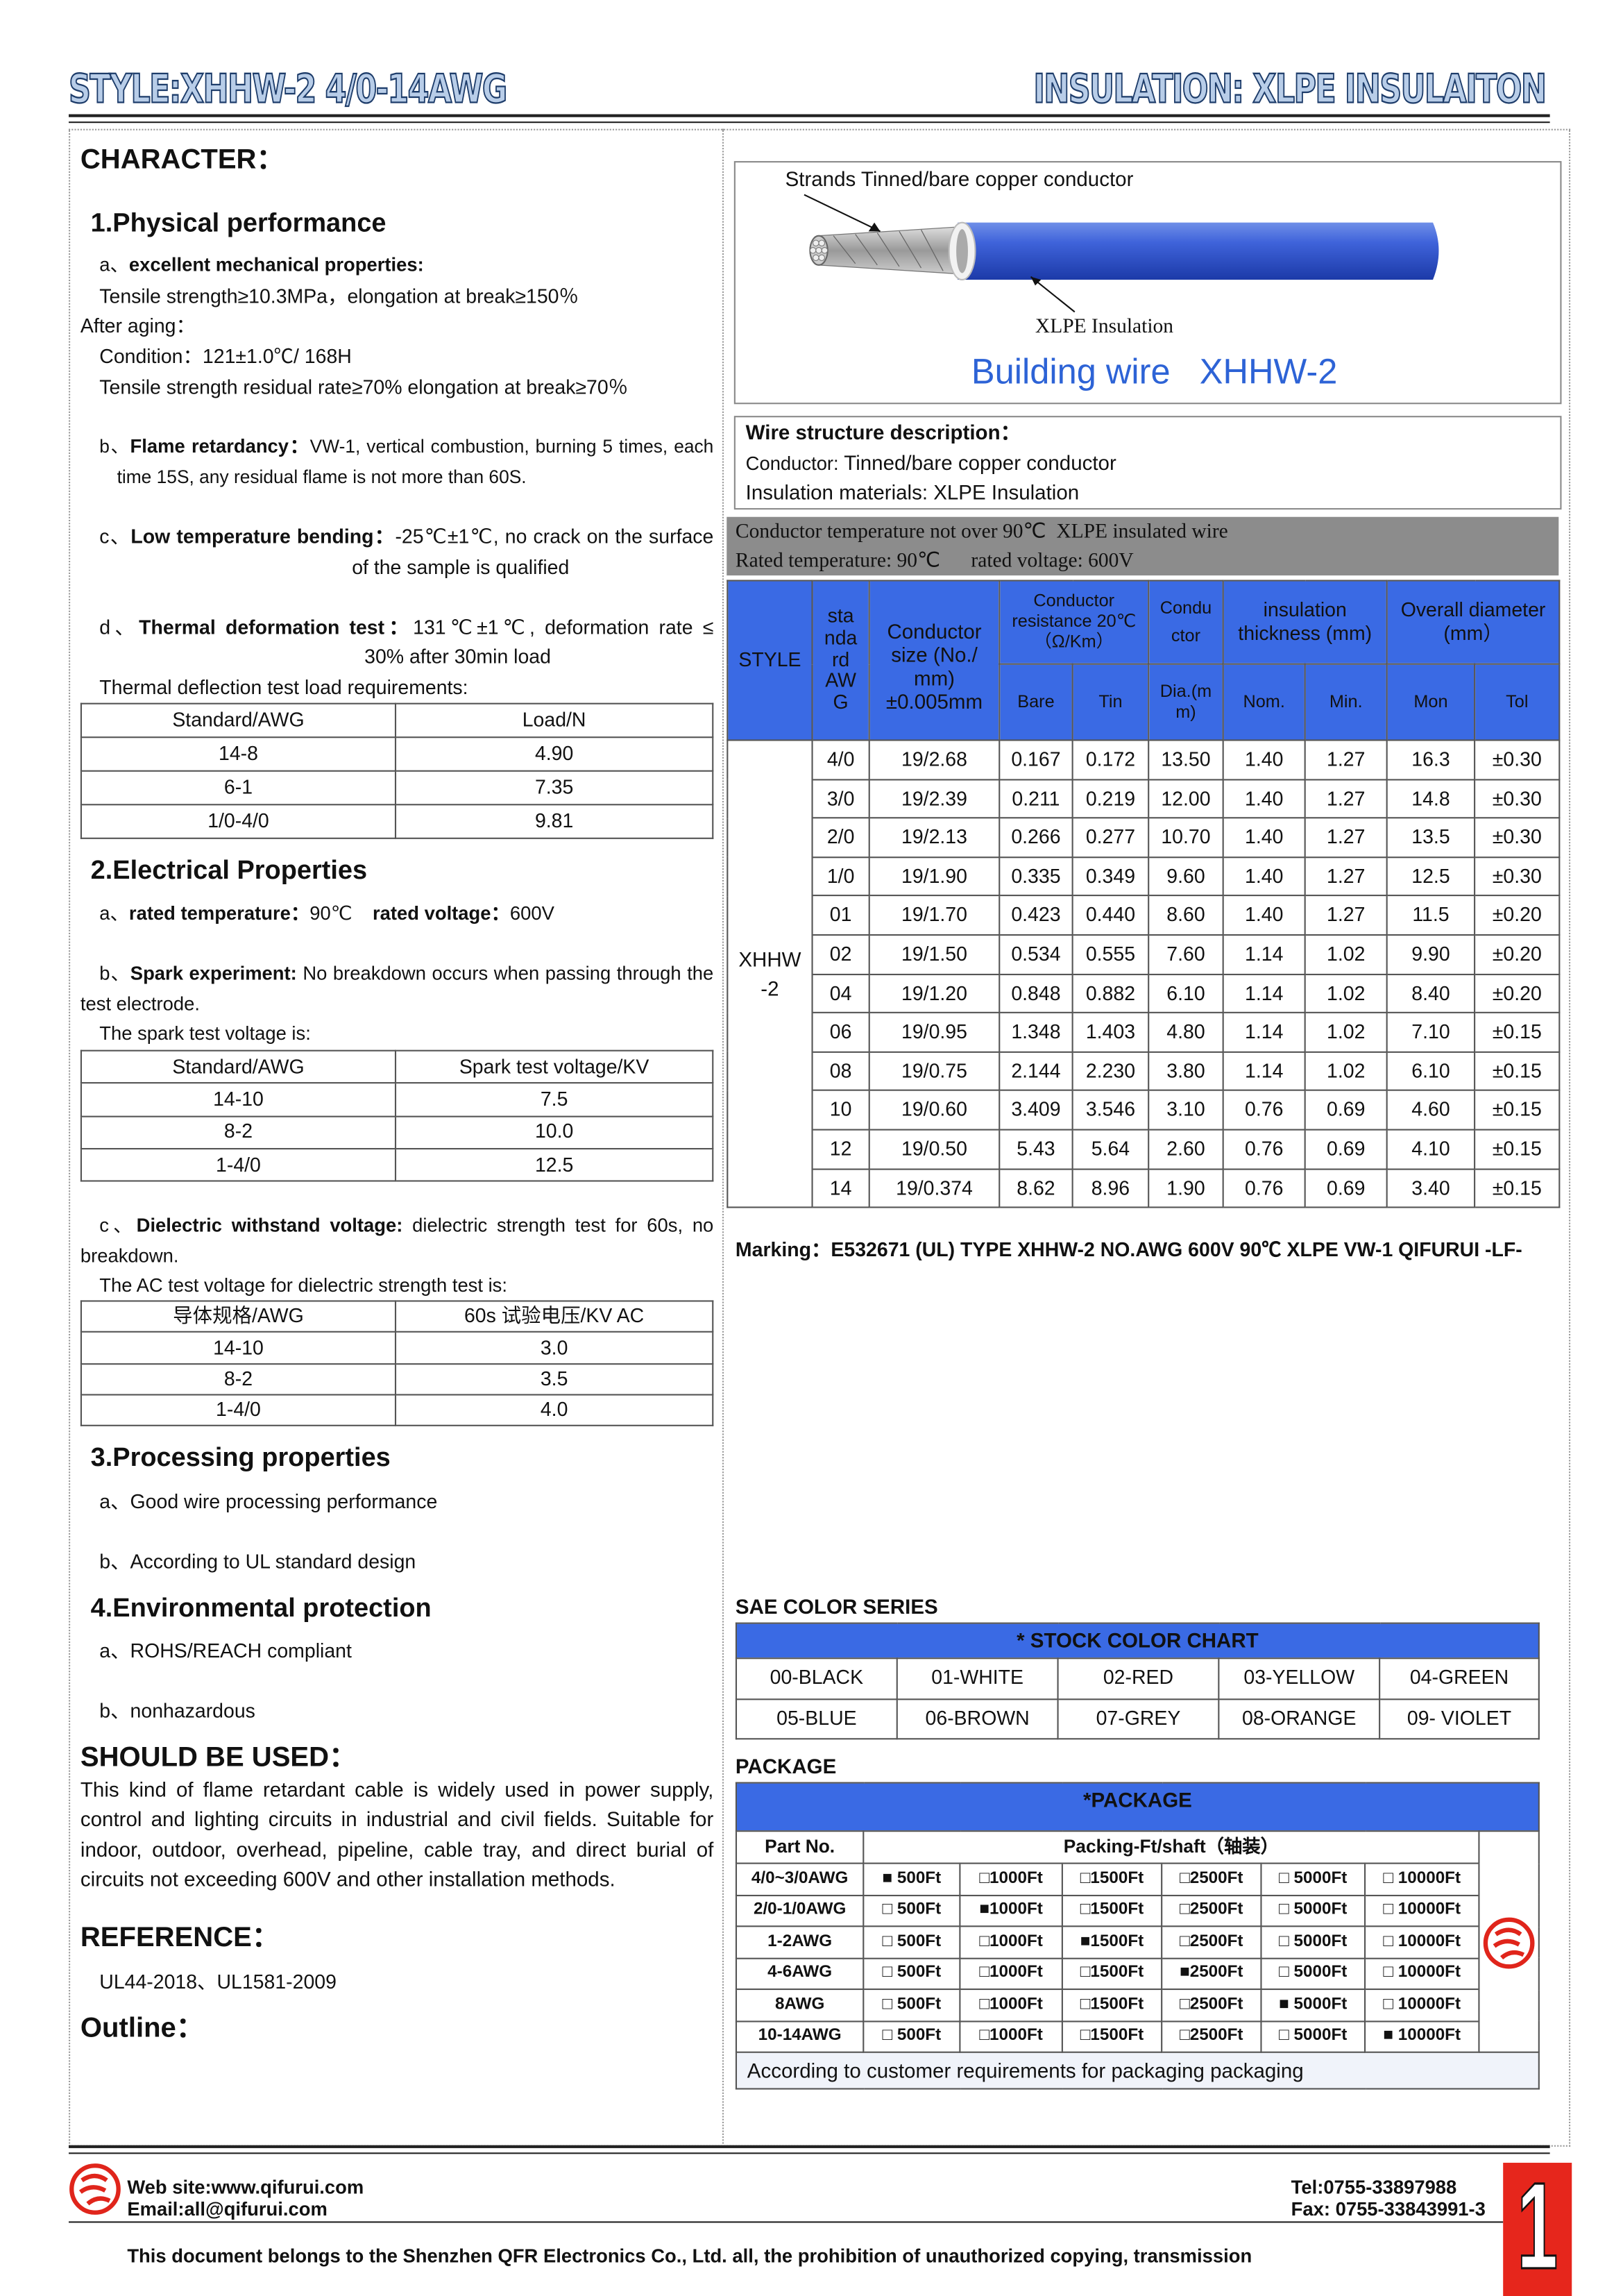 The height and width of the screenshot is (2296, 1623). What do you see at coordinates (1036, 994) in the screenshot?
I see `table-cell: 0.848` at bounding box center [1036, 994].